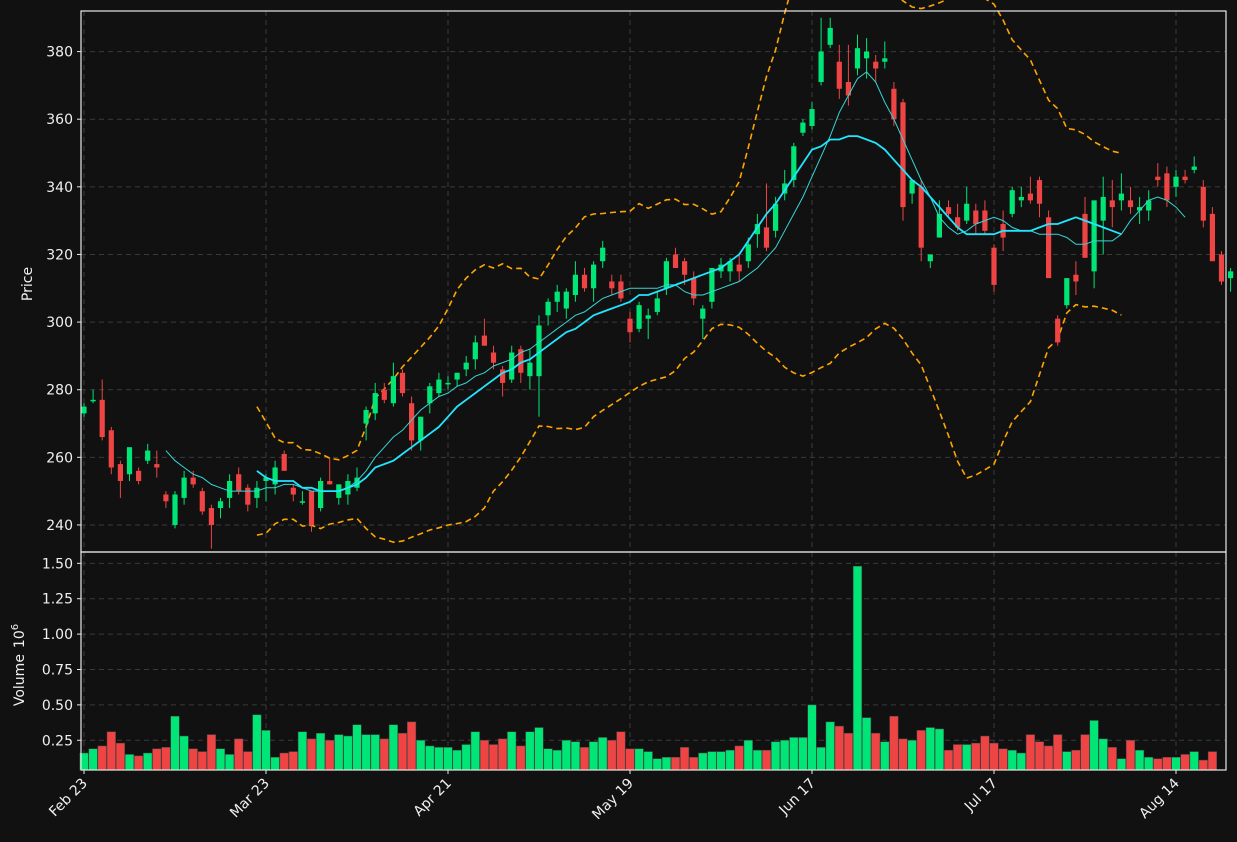  What do you see at coordinates (20, 639) in the screenshot?
I see `volume-axis-exponent: 10` at bounding box center [20, 639].